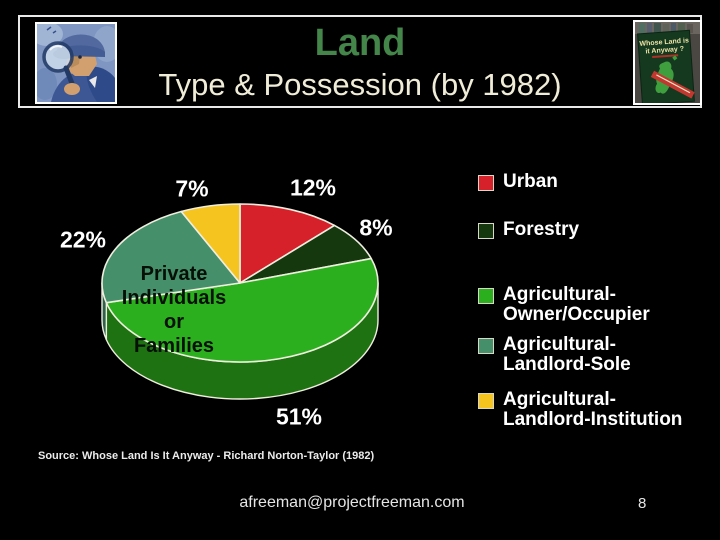 The height and width of the screenshot is (540, 720). Describe the element at coordinates (240, 301) in the screenshot. I see `pie-3d-svg` at that location.